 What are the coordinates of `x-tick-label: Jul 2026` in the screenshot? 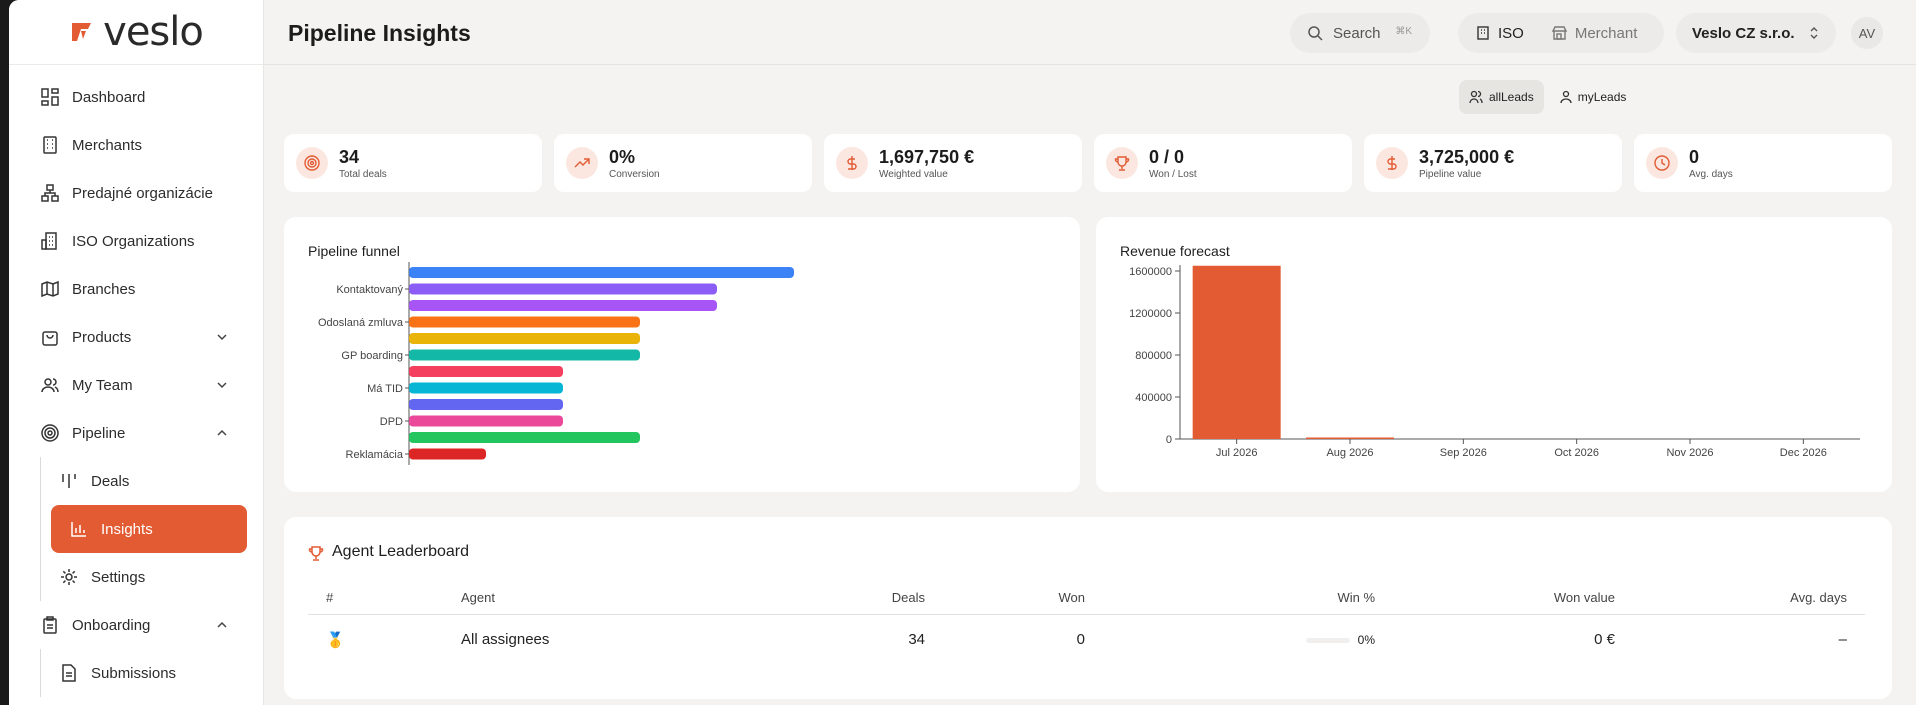 It's located at (1237, 453).